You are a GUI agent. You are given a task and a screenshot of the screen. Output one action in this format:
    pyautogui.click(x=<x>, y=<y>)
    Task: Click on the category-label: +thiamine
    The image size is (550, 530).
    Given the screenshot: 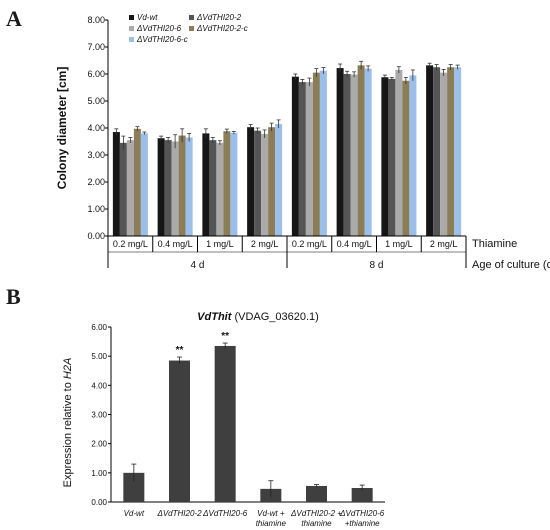 What is the action you would take?
    pyautogui.click(x=362, y=523)
    